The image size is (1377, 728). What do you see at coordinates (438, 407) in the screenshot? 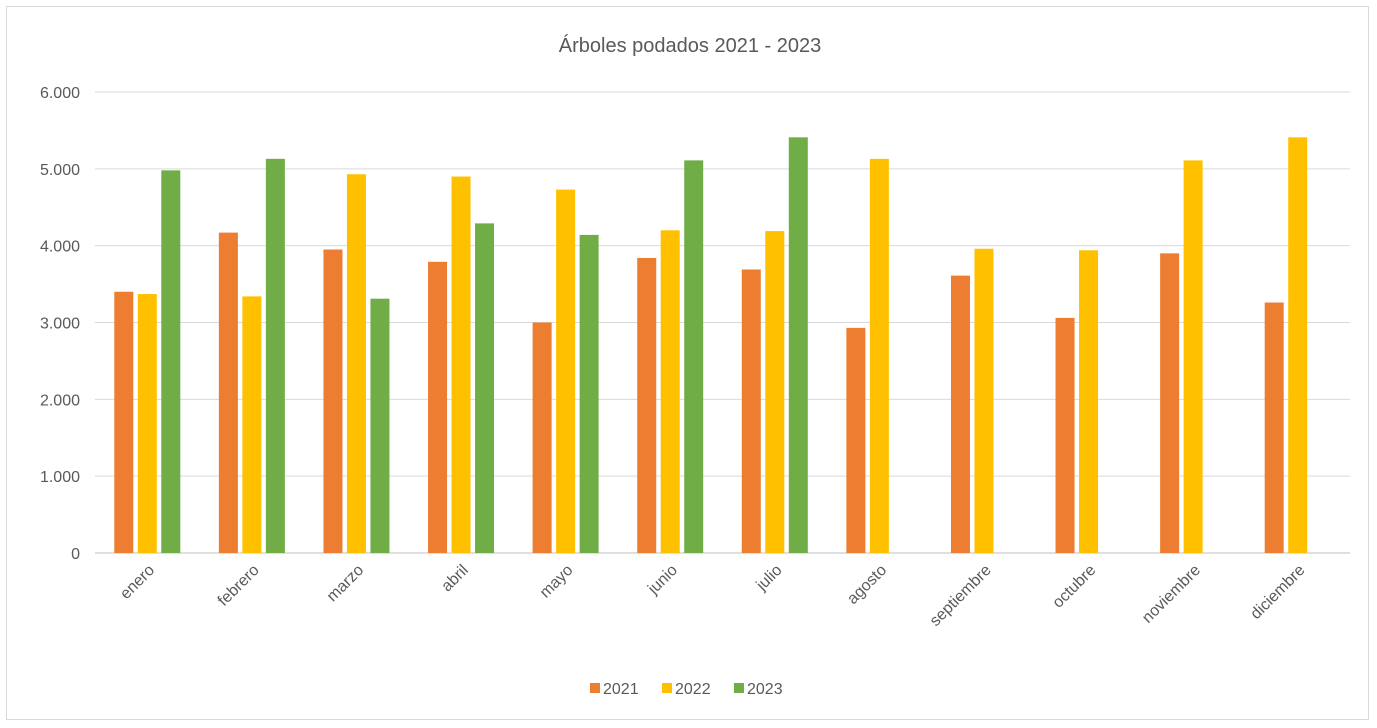
I see `bar-2021-abril` at bounding box center [438, 407].